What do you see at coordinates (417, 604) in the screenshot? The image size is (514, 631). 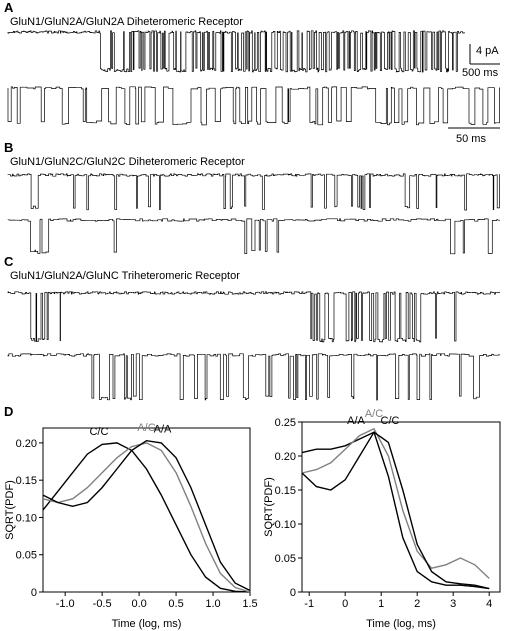 I see `x-tick-label: 2` at bounding box center [417, 604].